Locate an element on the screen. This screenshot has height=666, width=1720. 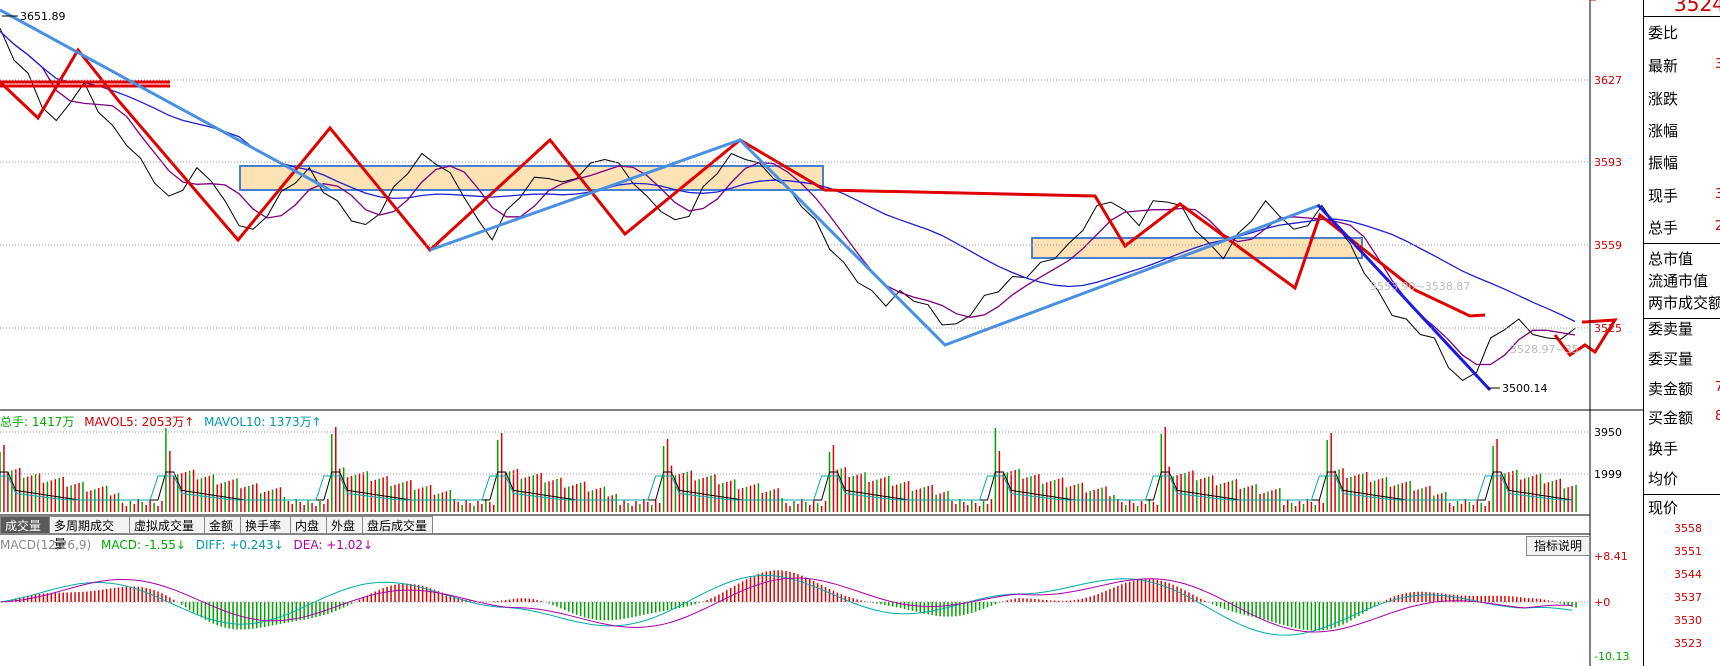
overlay-range-label: 3553.90~3538.87 is located at coordinates (1420, 286).